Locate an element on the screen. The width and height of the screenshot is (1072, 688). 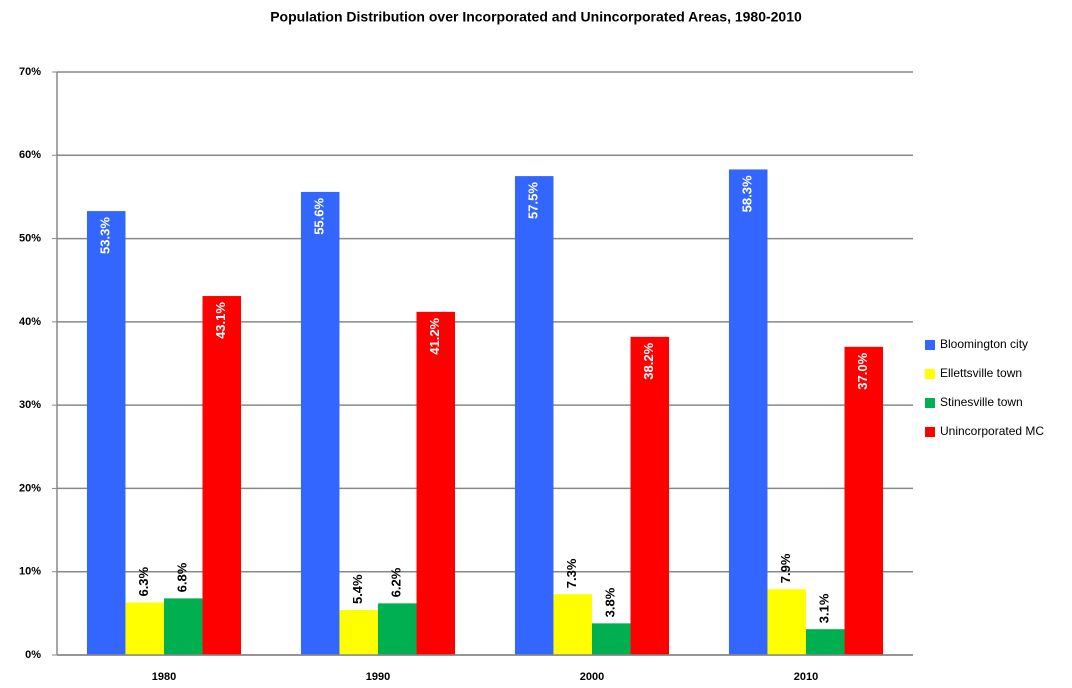
legend-label: Stinesville town is located at coordinates (981, 402).